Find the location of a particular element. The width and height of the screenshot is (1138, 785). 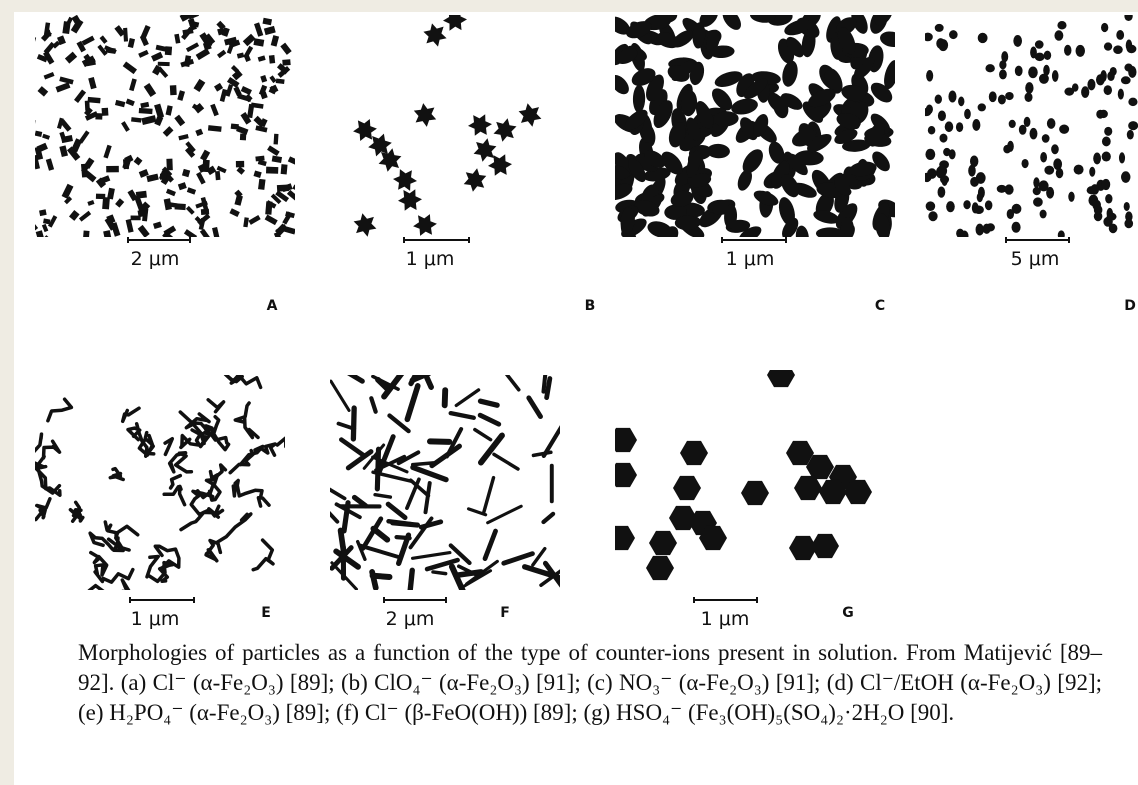

panel-letter: F is located at coordinates (505, 613).